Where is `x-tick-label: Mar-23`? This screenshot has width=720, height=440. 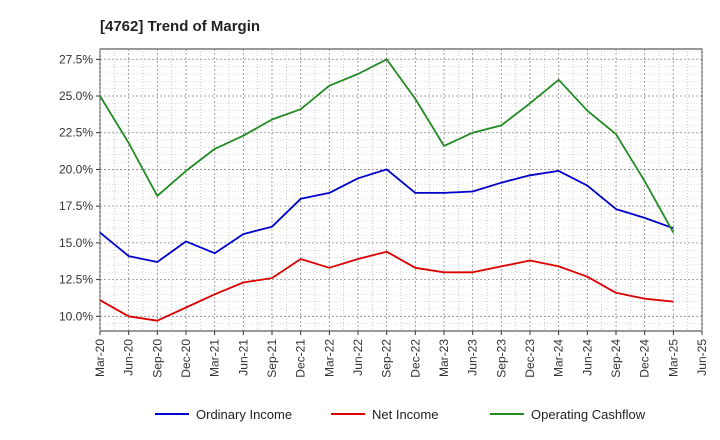
x-tick-label: Mar-23 is located at coordinates (444, 358).